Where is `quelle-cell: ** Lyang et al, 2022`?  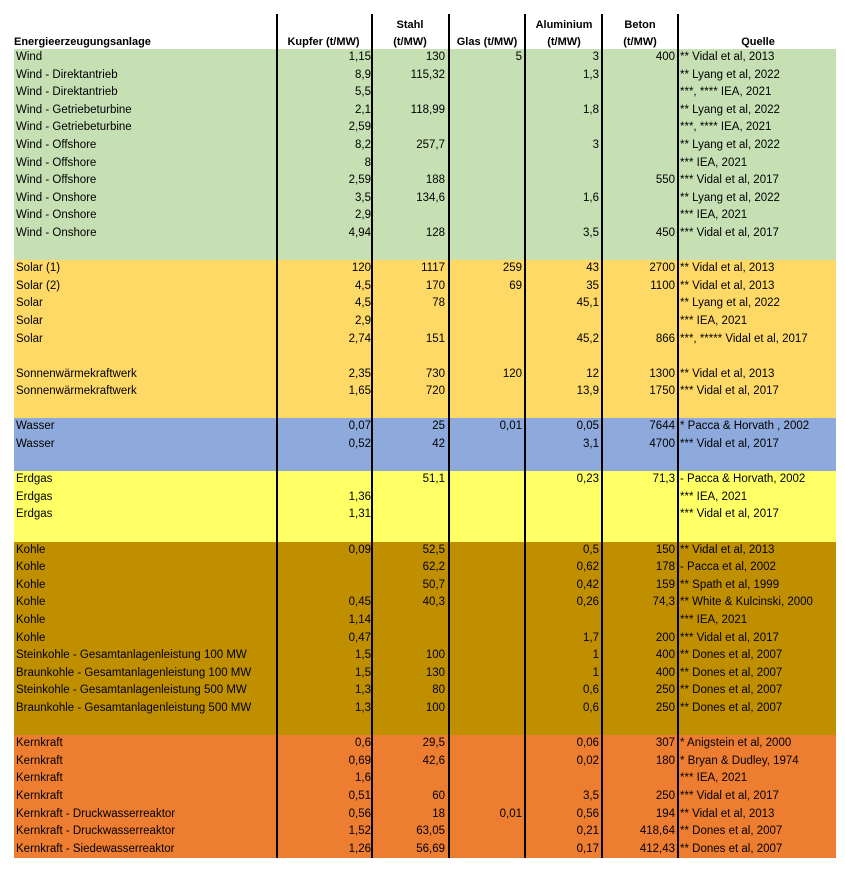 quelle-cell: ** Lyang et al, 2022 is located at coordinates (730, 144).